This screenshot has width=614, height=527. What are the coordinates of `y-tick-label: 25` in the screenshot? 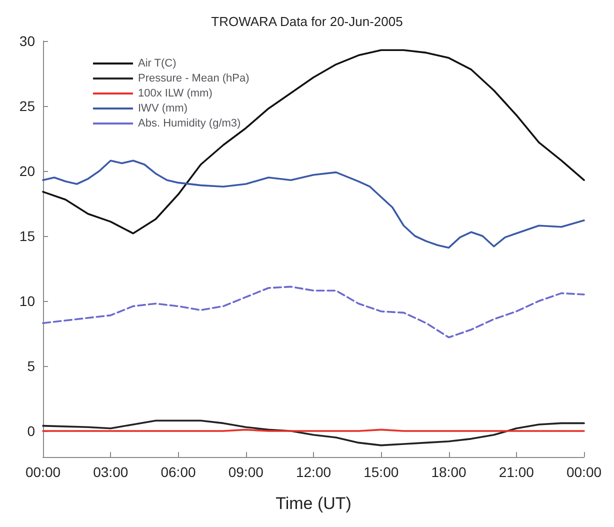 It's located at (27, 106).